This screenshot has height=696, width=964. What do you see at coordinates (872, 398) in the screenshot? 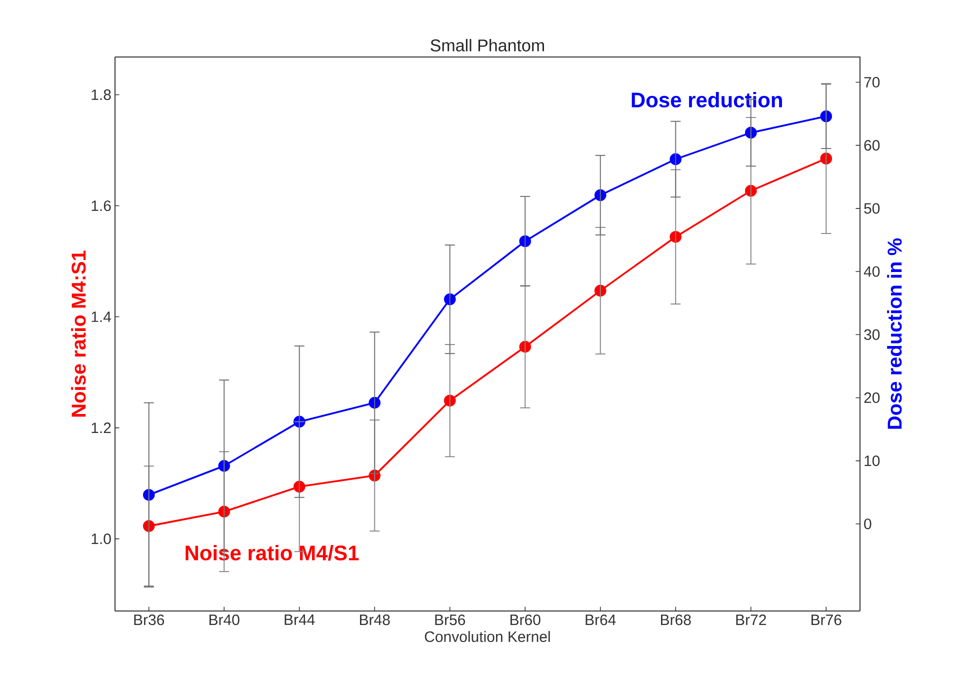
I see `y2-tick-label: 20` at bounding box center [872, 398].